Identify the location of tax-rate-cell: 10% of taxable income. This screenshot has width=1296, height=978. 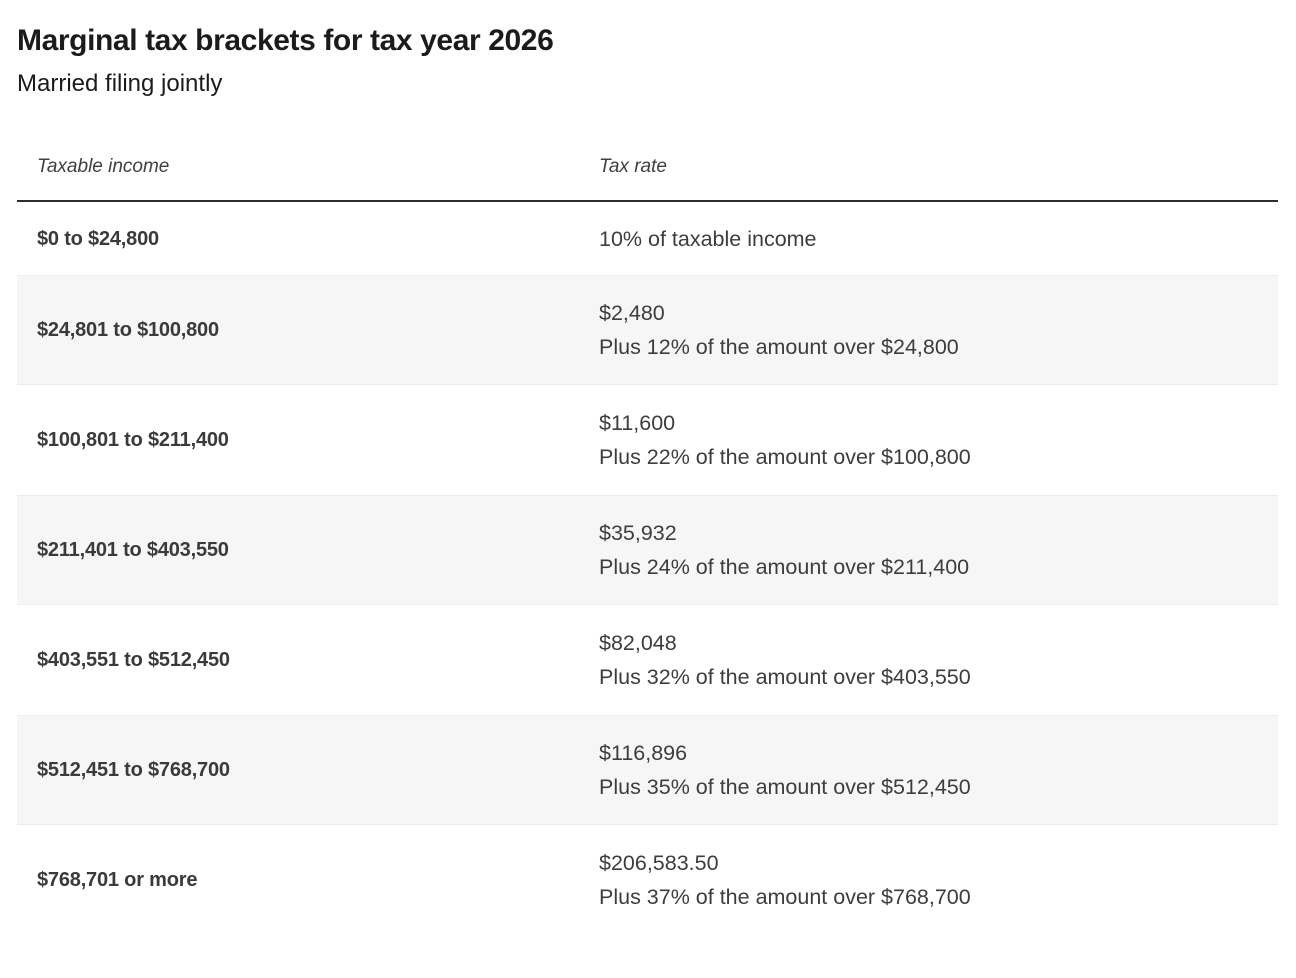
(938, 239).